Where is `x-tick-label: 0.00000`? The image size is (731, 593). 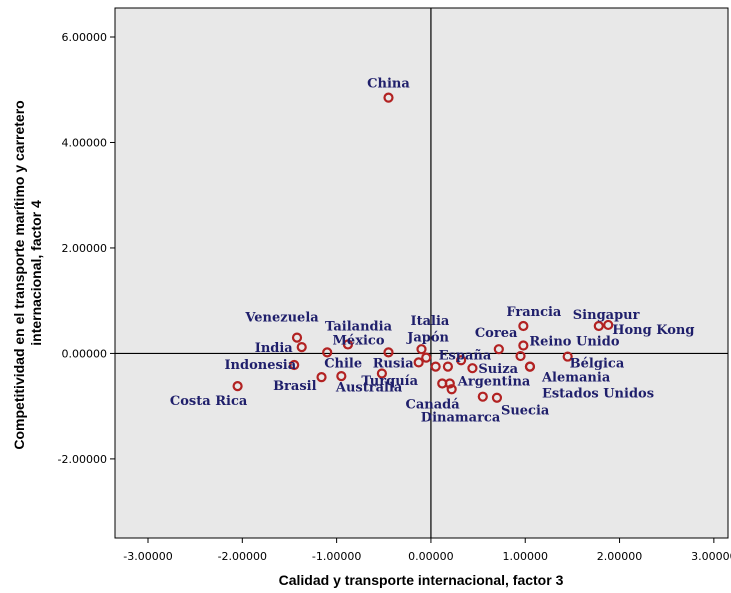 x-tick-label: 0.00000 is located at coordinates (431, 556).